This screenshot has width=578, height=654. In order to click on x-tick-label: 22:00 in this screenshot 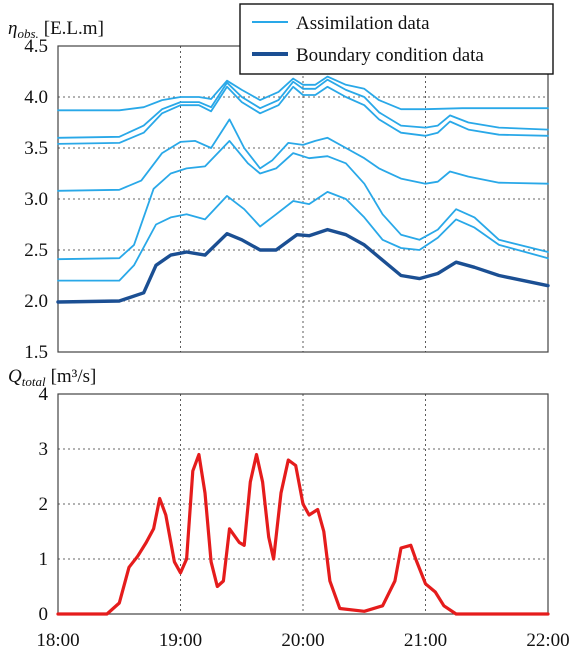, I will do `click(547, 640)`.